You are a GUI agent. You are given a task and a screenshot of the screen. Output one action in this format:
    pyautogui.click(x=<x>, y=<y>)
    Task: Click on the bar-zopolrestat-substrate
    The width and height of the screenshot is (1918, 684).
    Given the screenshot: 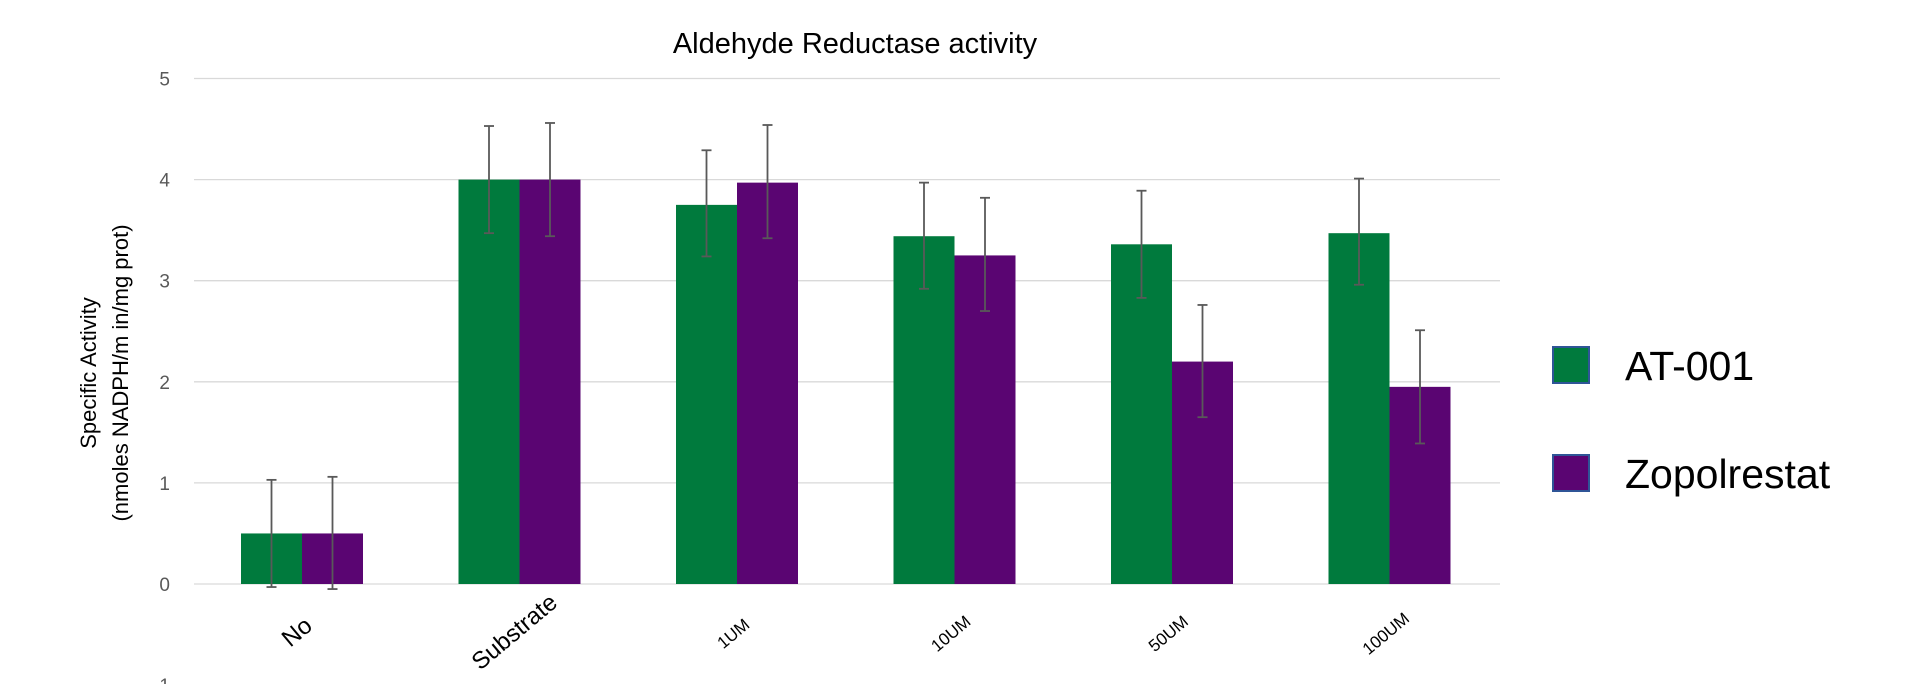 What is the action you would take?
    pyautogui.click(x=550, y=381)
    